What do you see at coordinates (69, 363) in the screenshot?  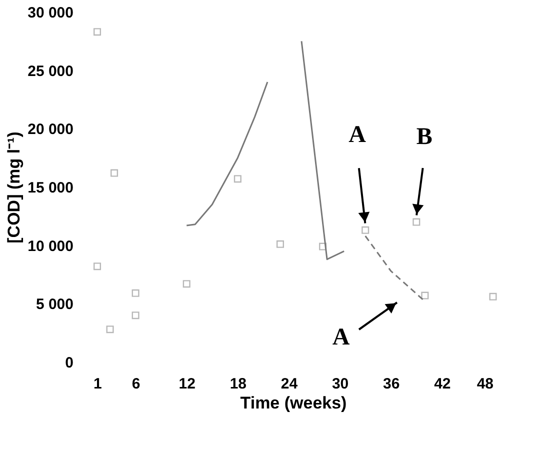 I see `y-tick-label: 0` at bounding box center [69, 363].